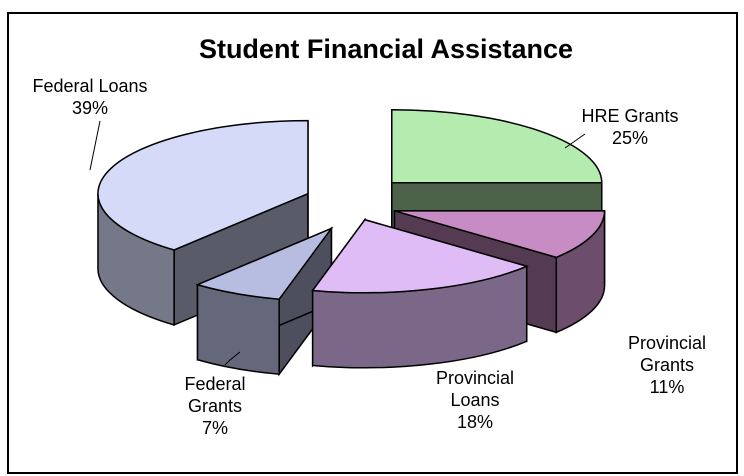 The image size is (744, 476). I want to click on label-hre-grants-name: HRE Grants, so click(630, 116).